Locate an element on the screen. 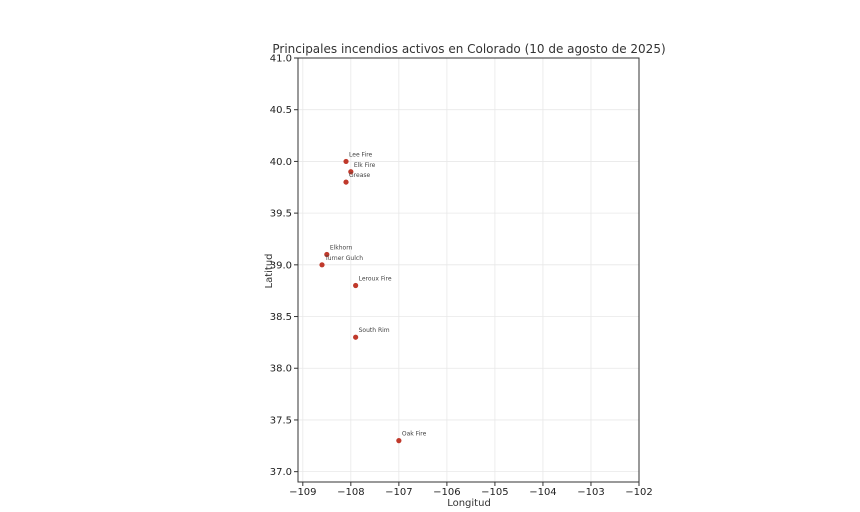 Image resolution: width=860 pixels, height=512 pixels. y-tick-label: 38.5 is located at coordinates (281, 317).